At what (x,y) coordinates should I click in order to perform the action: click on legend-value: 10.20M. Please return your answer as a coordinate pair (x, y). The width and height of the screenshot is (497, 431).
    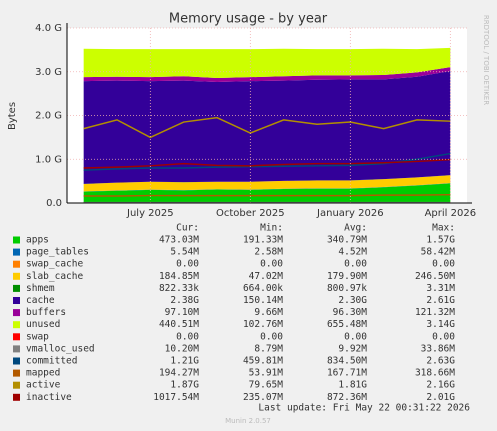
    Looking at the image, I should click on (182, 348).